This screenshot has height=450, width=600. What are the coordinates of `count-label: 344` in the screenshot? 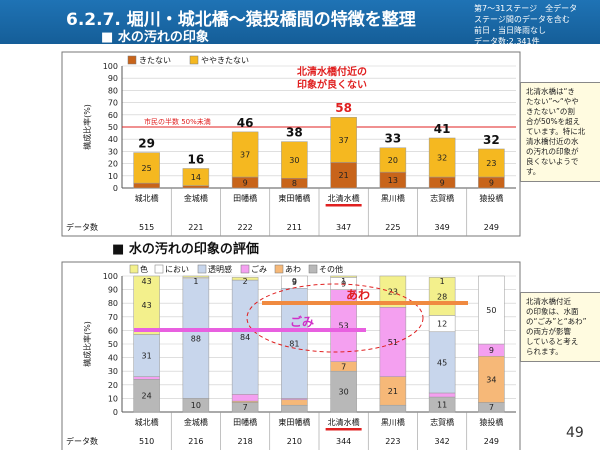 It's located at (343, 441).